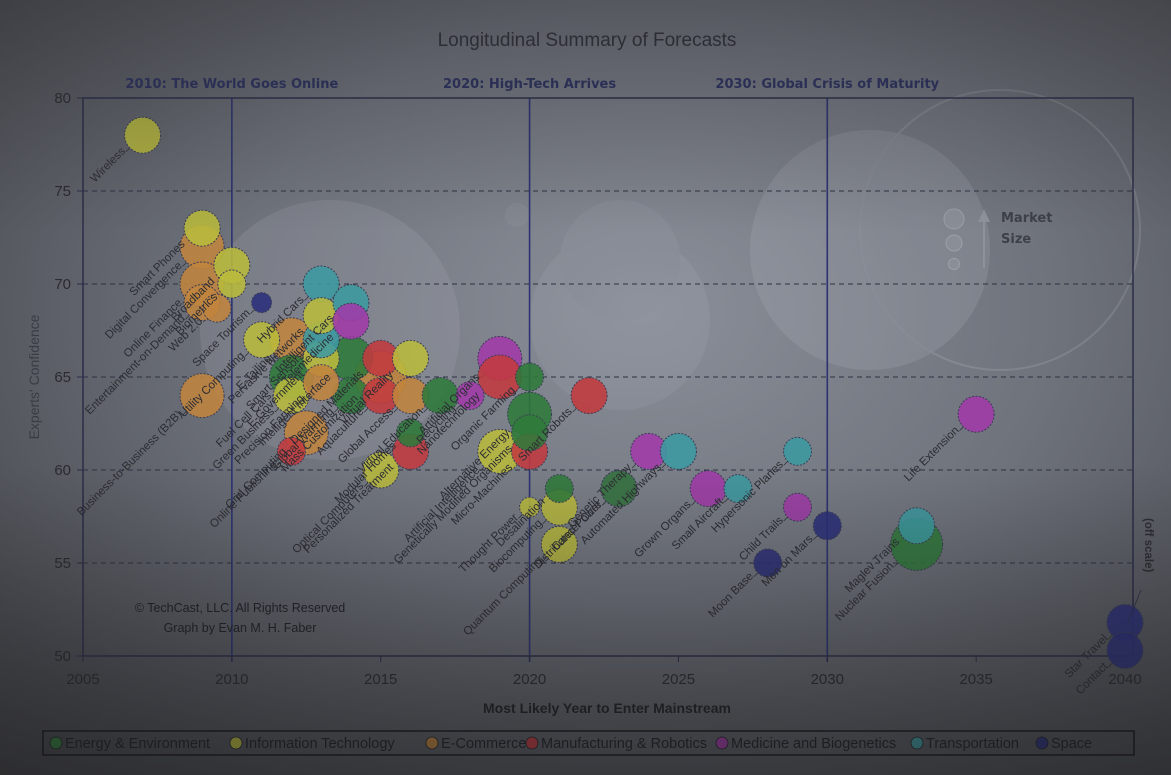  What do you see at coordinates (231, 84) in the screenshot?
I see `era-label: 2010: The World Goes Online` at bounding box center [231, 84].